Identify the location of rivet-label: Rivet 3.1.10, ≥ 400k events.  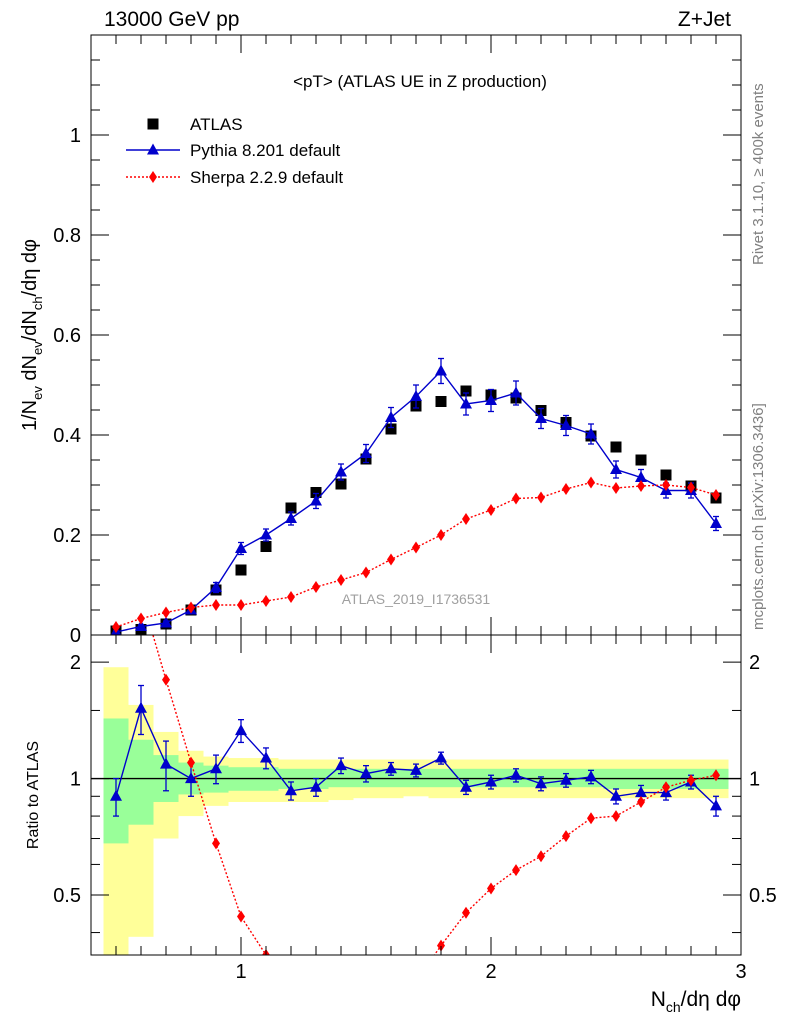
(758, 174).